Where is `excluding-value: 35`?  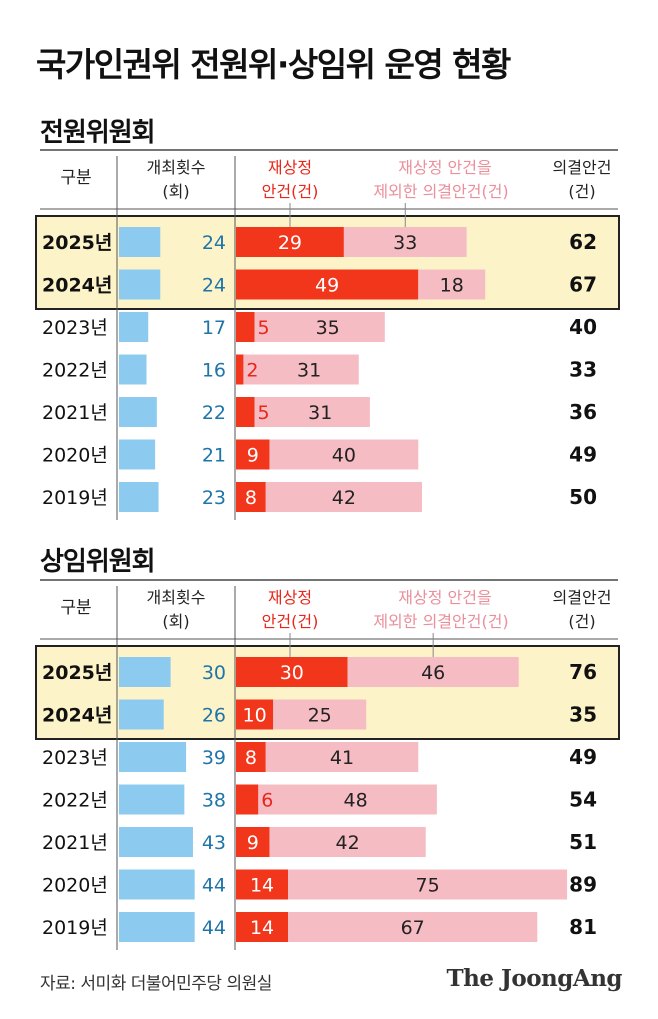
excluding-value: 35 is located at coordinates (328, 328).